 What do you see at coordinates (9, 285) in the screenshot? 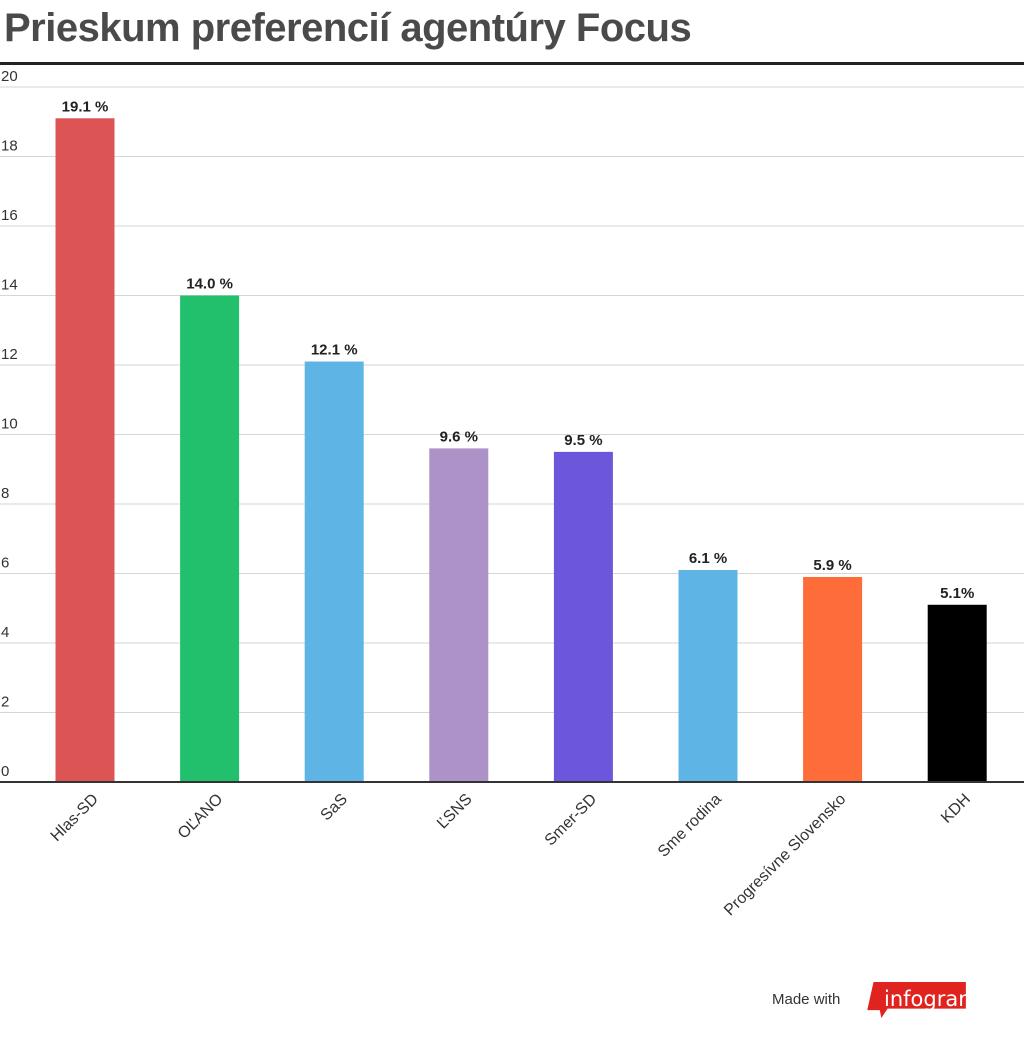
I see `y-tick-label: 14` at bounding box center [9, 285].